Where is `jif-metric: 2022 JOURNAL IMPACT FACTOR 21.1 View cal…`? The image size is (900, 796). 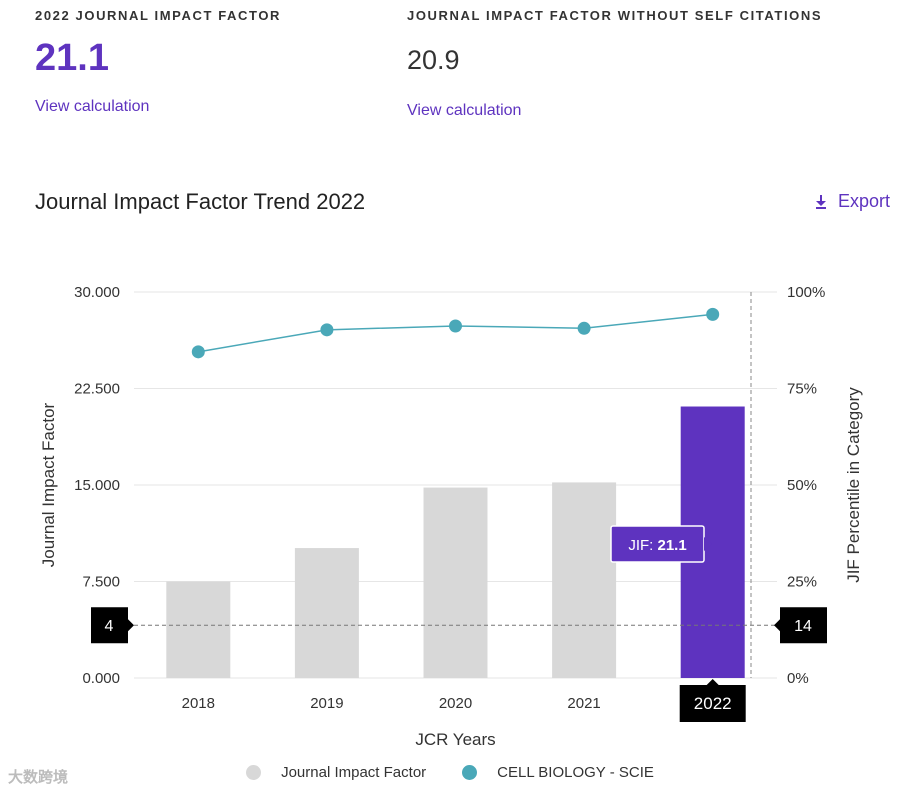
jif-metric: 2022 JOURNAL IMPACT FACTOR 21.1 View cal… is located at coordinates (158, 62).